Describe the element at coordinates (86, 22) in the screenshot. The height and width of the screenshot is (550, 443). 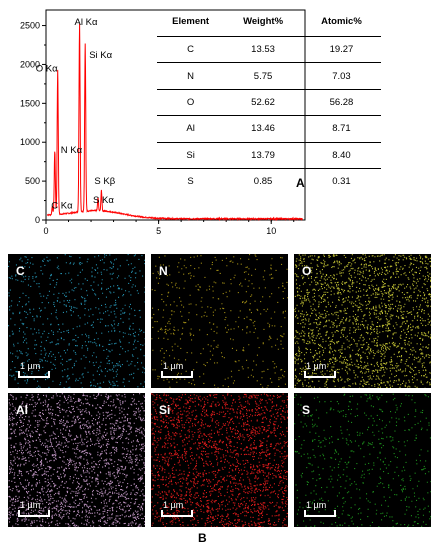
I see `peak-label: Al Kα` at that location.